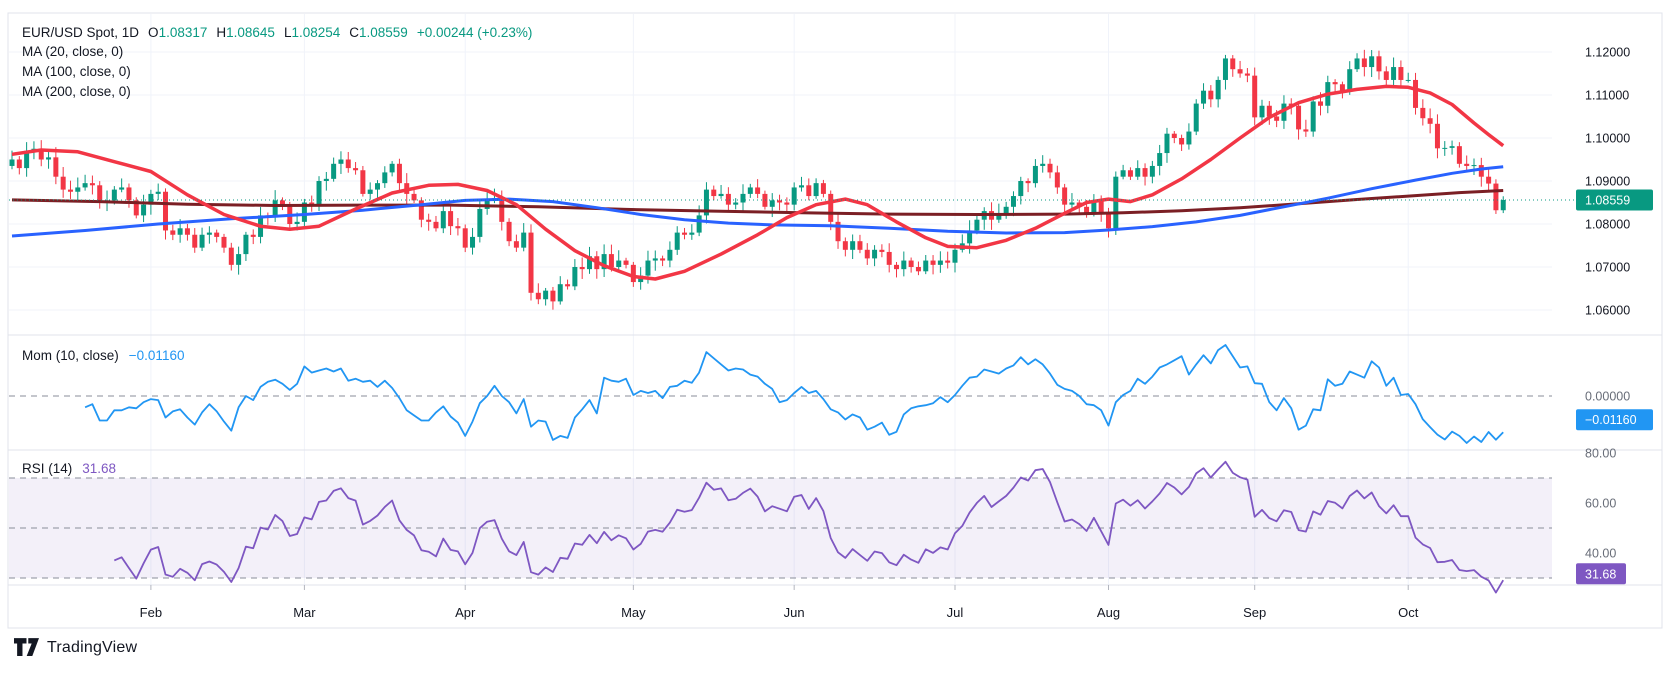 The image size is (1674, 674). Describe the element at coordinates (1600, 554) in the screenshot. I see `rsi-axis-tick: 40.00` at that location.